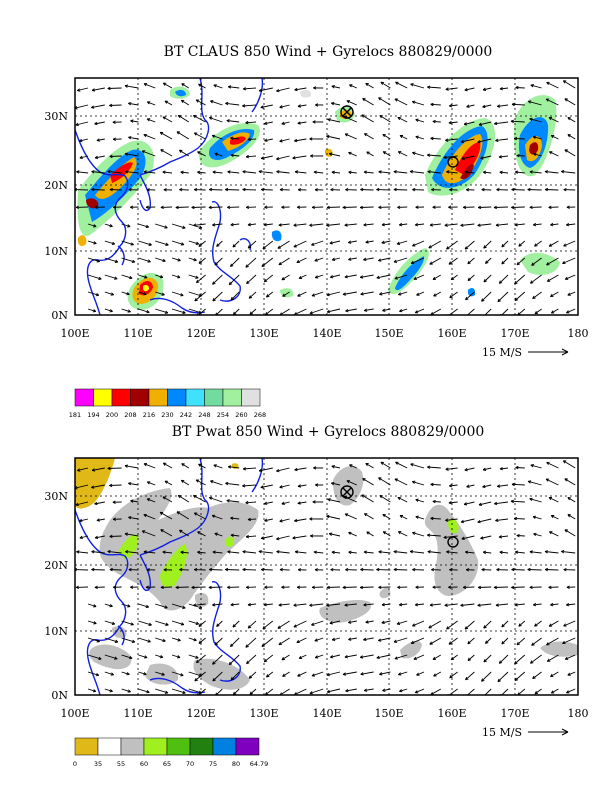 The image size is (612, 792). I want to click on colorbar-tick-label: 70, so click(190, 764).